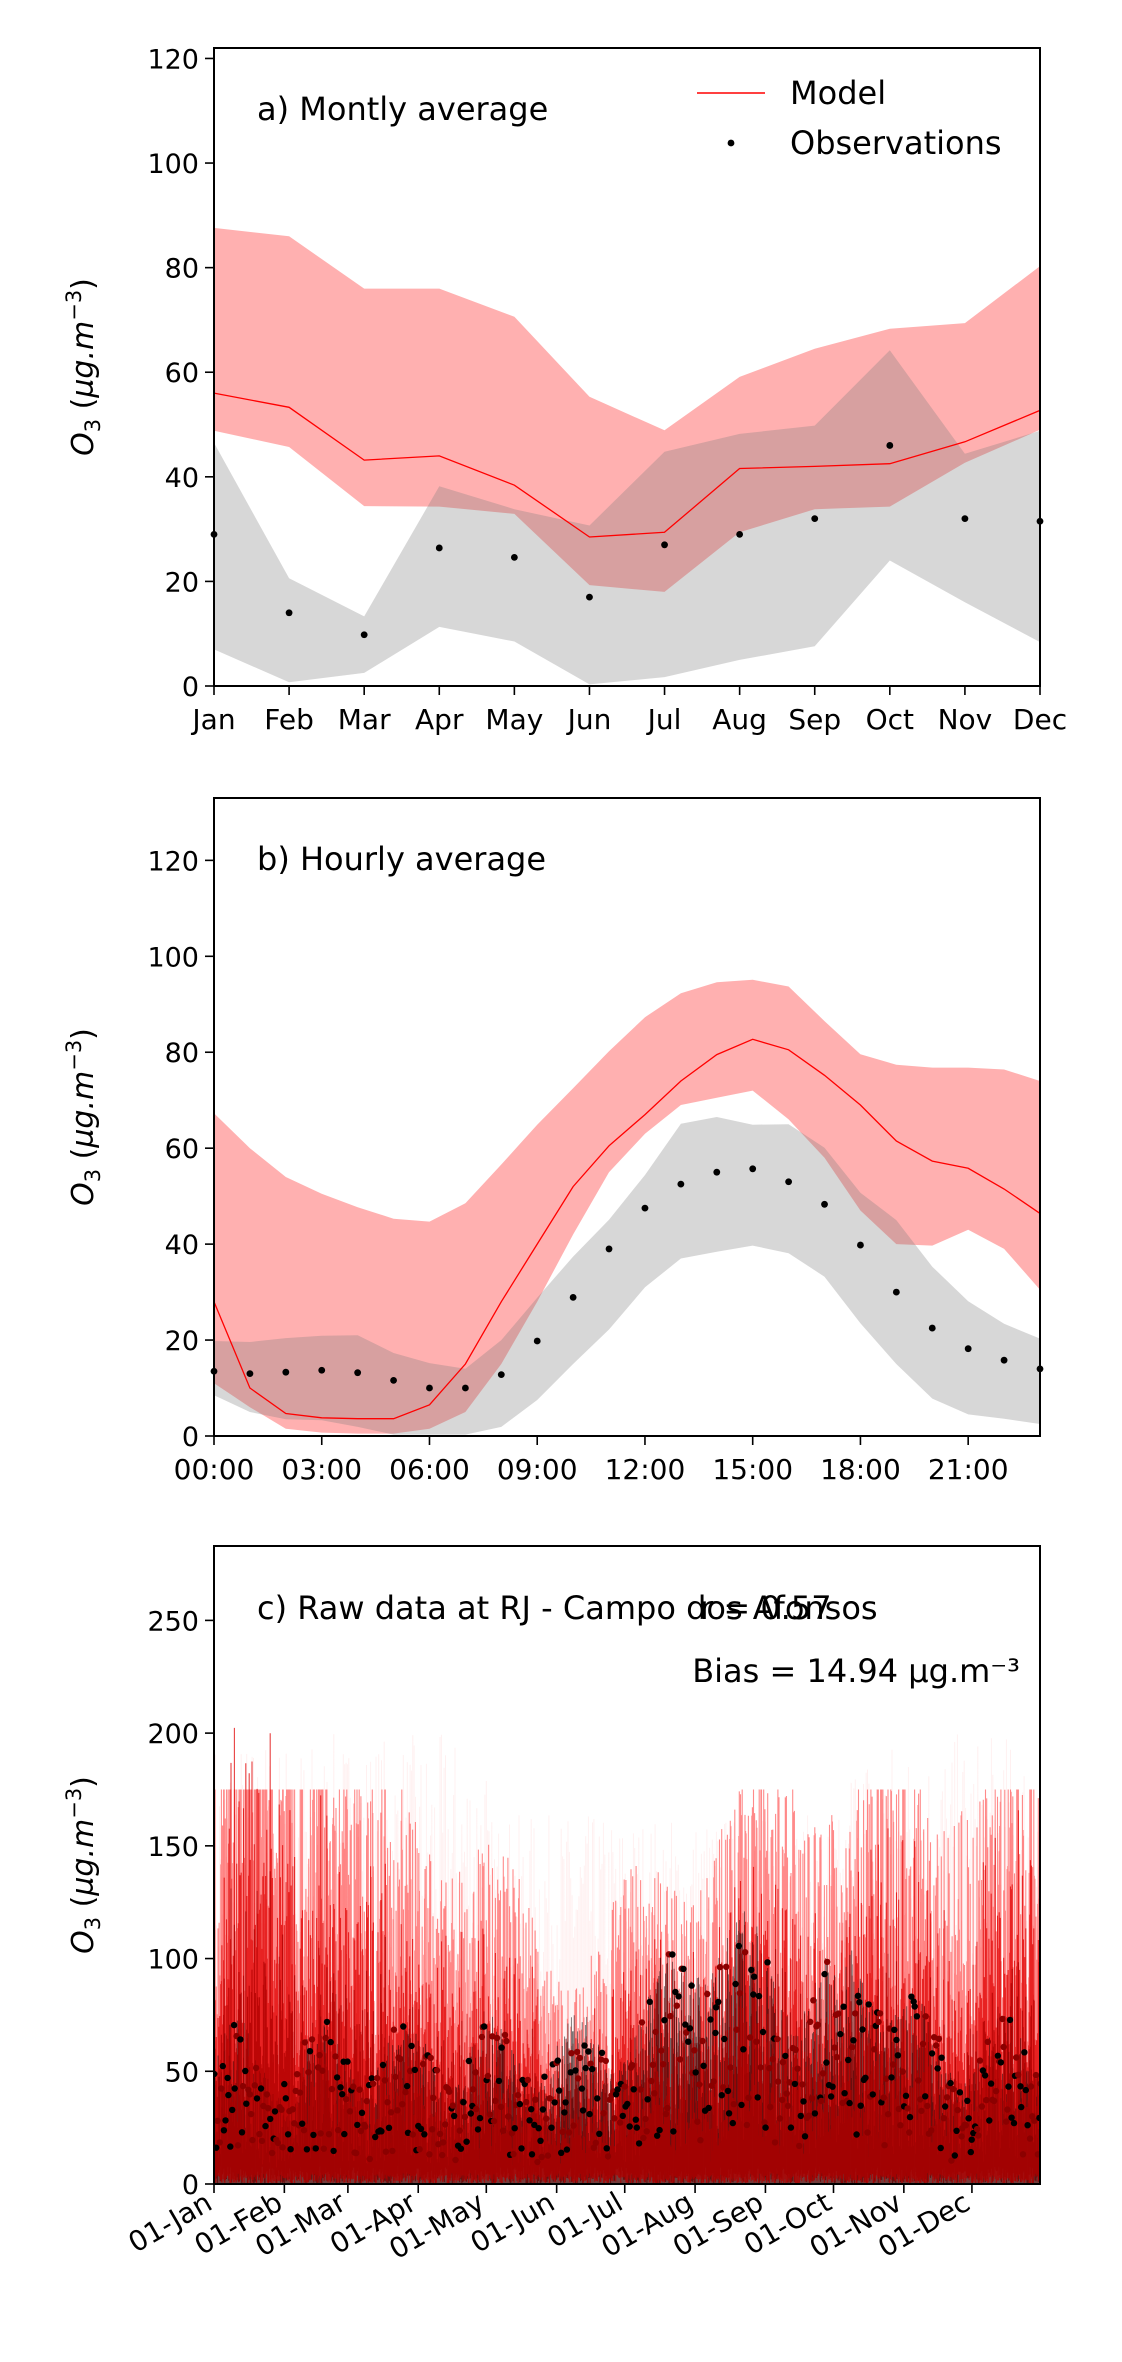  Describe the element at coordinates (321, 1469) in the screenshot. I see `hourly-x-tick-label: 03:00` at that location.